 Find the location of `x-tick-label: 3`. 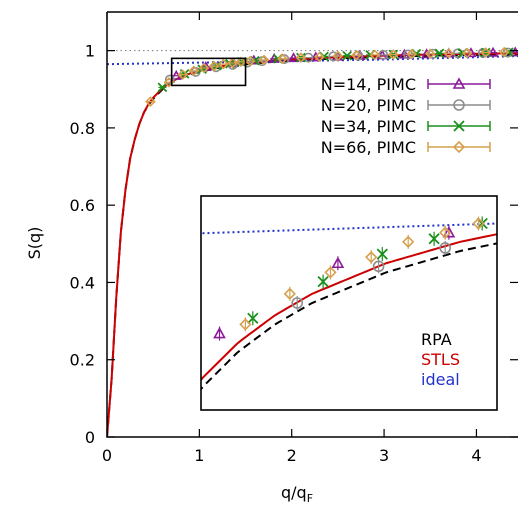

x-tick-label: 3 is located at coordinates (384, 455).